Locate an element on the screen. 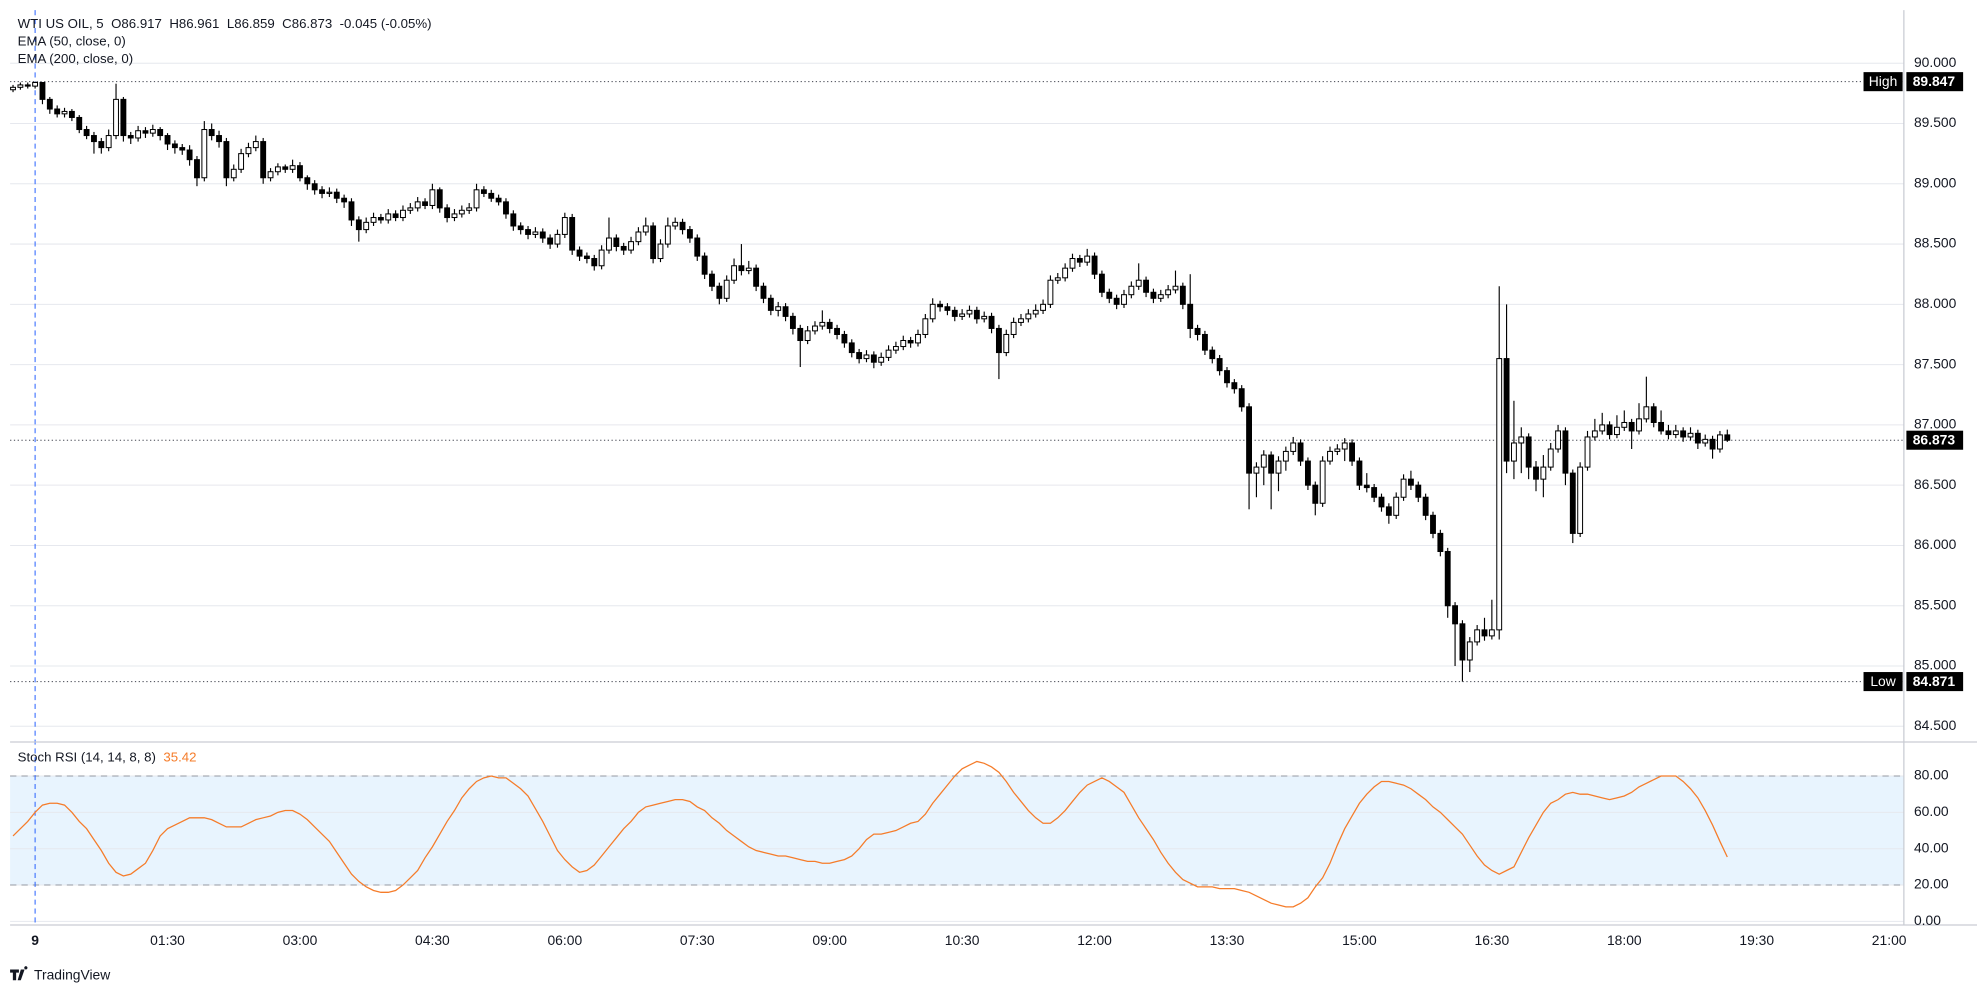 This screenshot has height=986, width=1977. time-tick-label: 10:30 is located at coordinates (962, 940).